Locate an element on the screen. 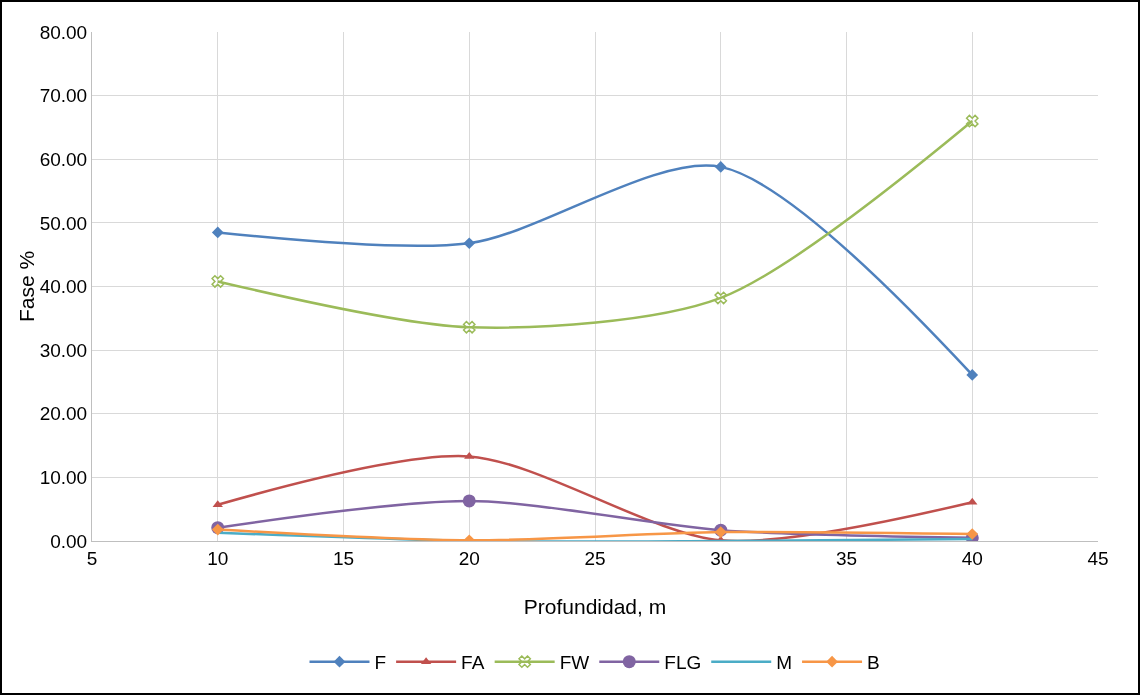 Image resolution: width=1140 pixels, height=695 pixels. legend-label: FA is located at coordinates (473, 663).